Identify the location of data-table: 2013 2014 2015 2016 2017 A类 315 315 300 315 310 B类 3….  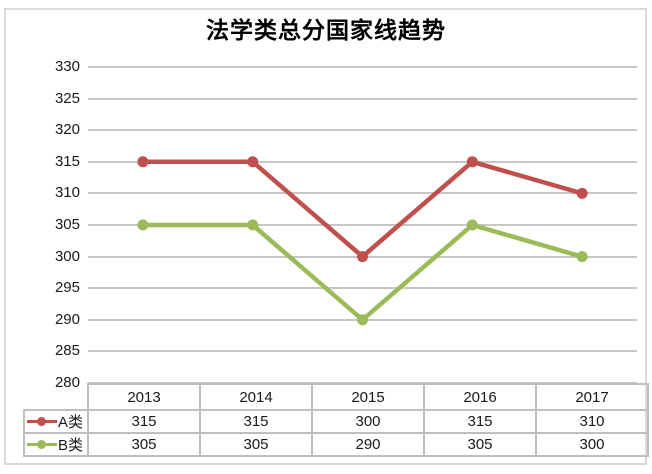
(336, 420).